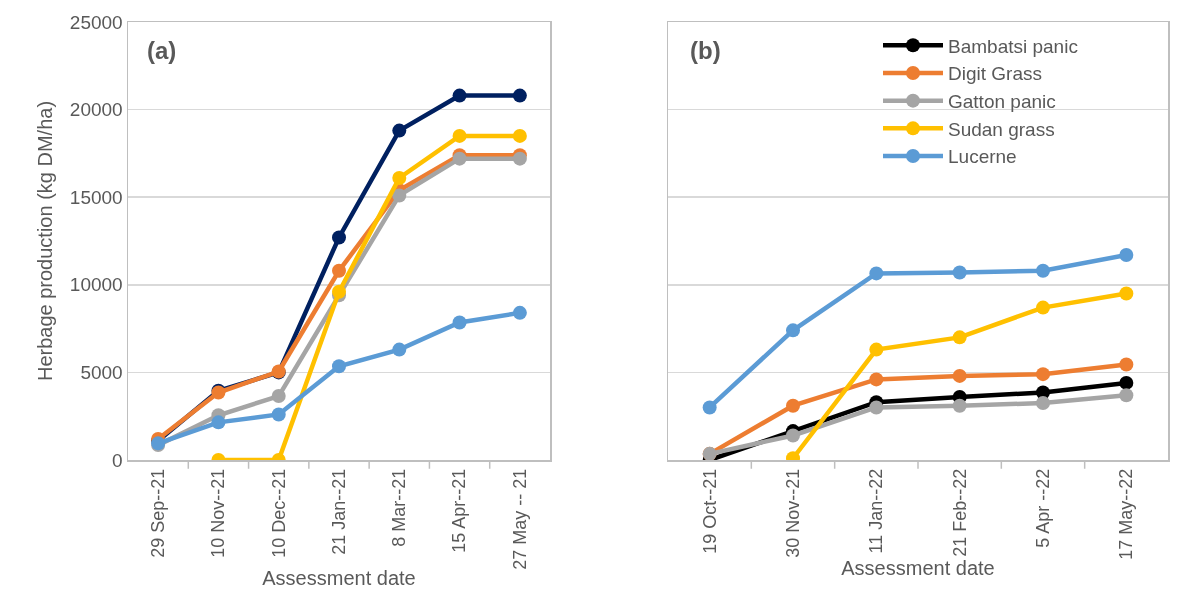 Image resolution: width=1182 pixels, height=610 pixels. I want to click on x-tick-label: 19 Oct--21, so click(709, 511).